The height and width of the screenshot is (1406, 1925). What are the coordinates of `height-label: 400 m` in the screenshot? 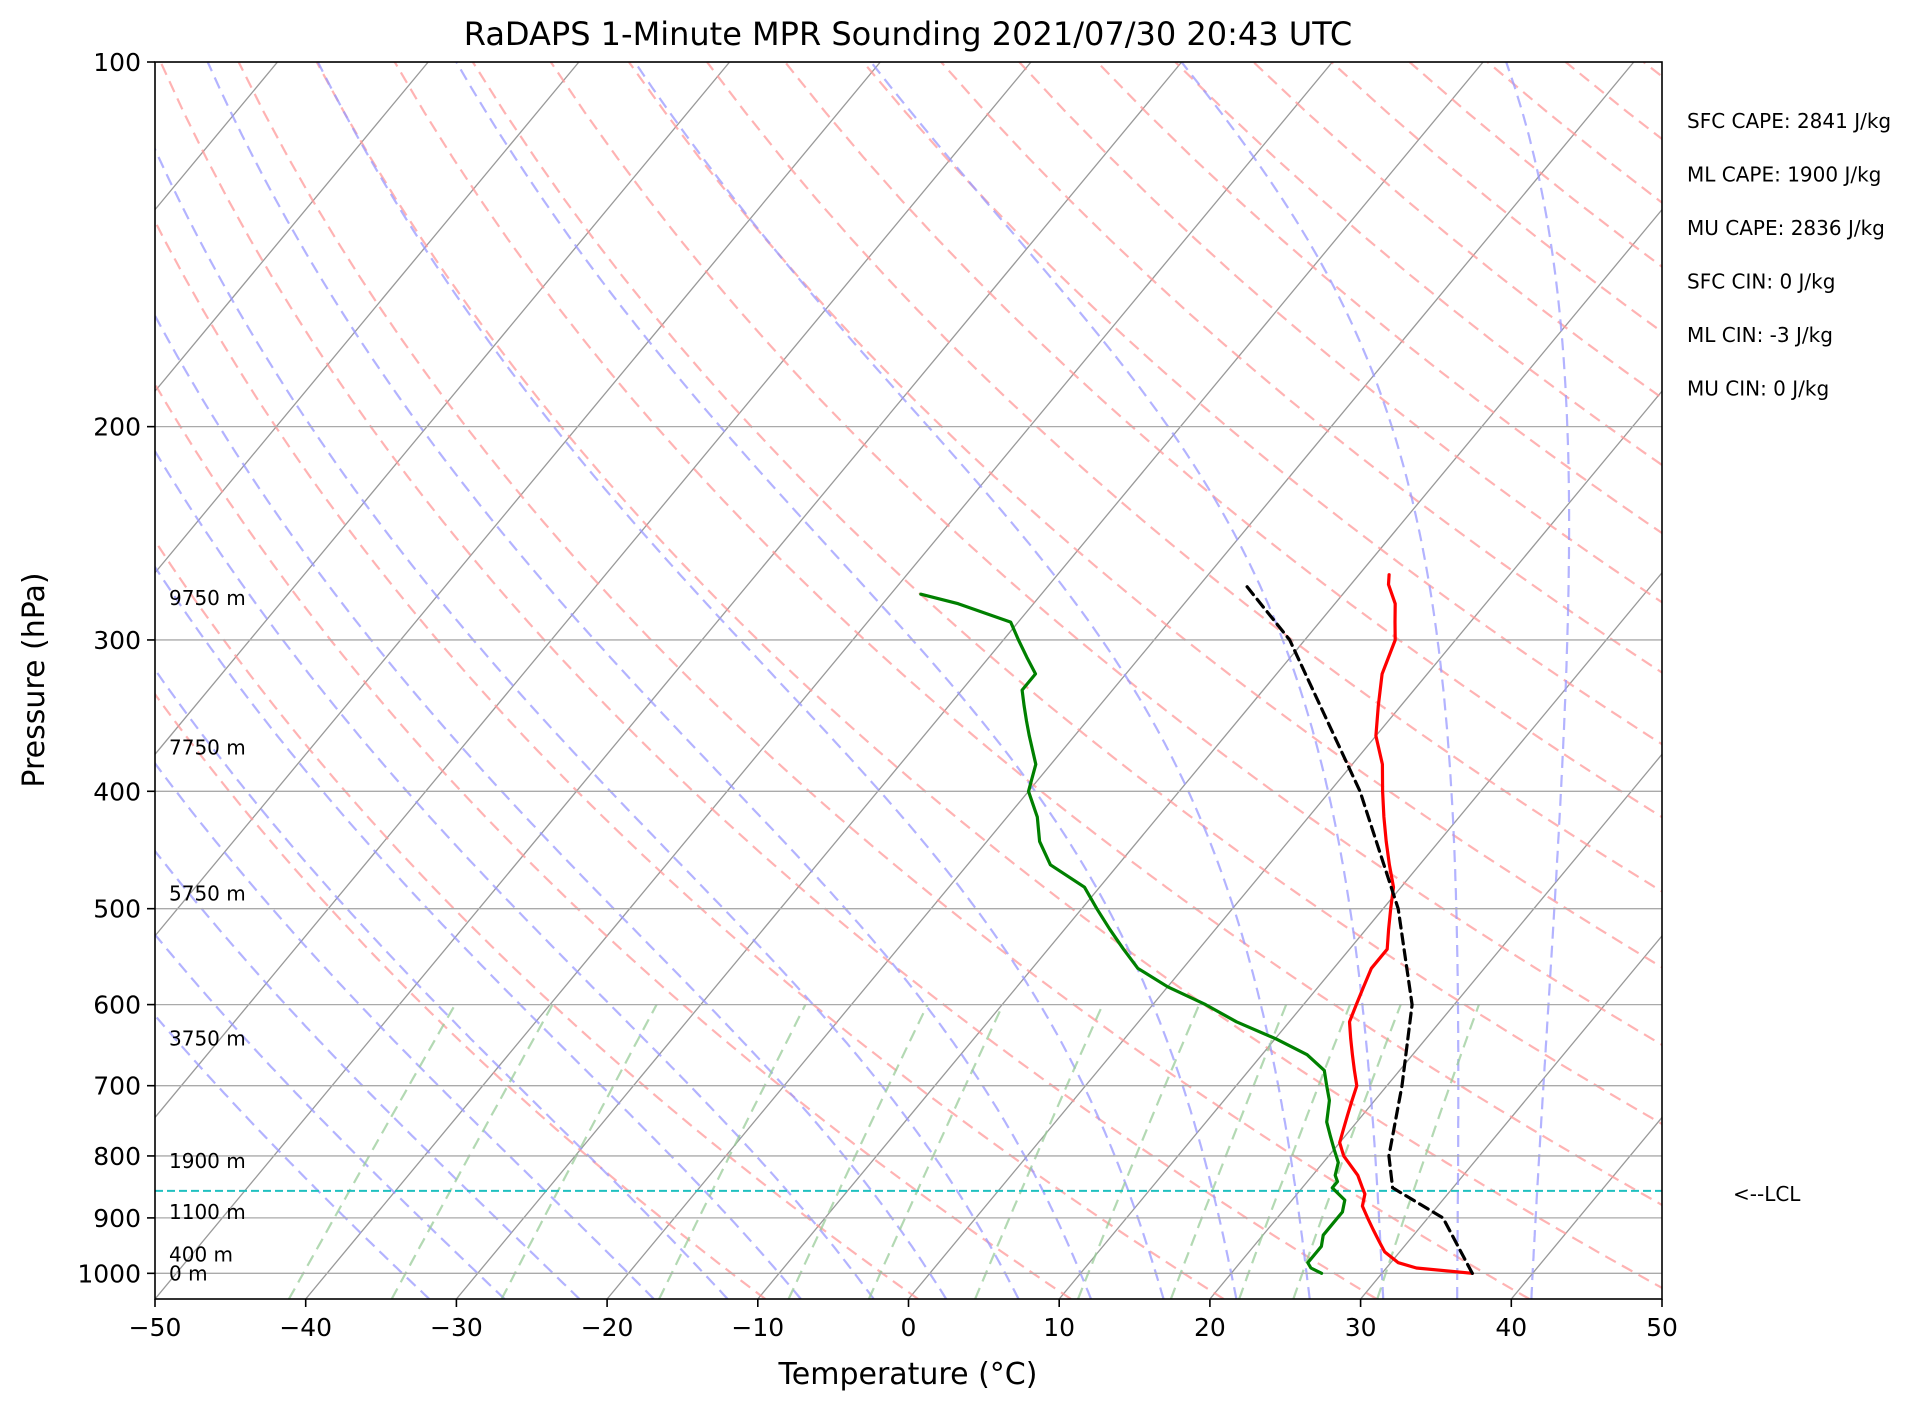 It's located at (201, 1255).